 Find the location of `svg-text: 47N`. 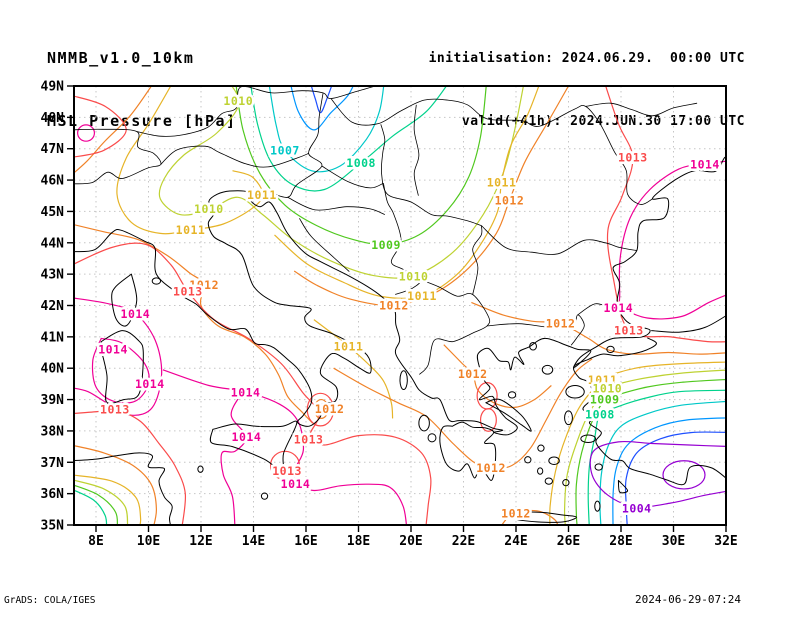

svg-text: 47N is located at coordinates (53, 149).